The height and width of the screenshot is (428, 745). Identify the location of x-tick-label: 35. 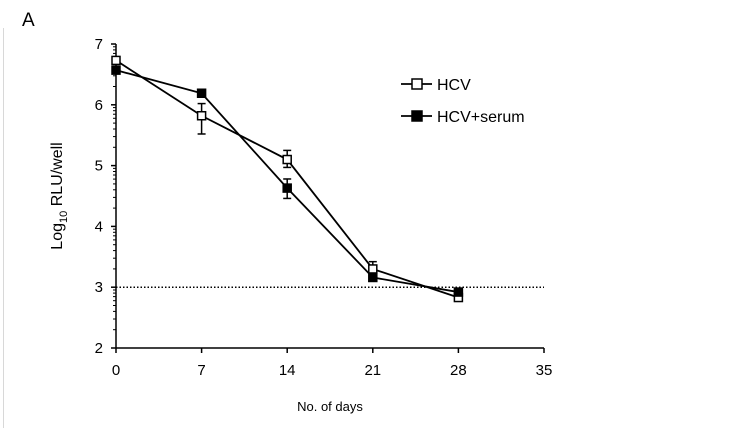
(544, 370).